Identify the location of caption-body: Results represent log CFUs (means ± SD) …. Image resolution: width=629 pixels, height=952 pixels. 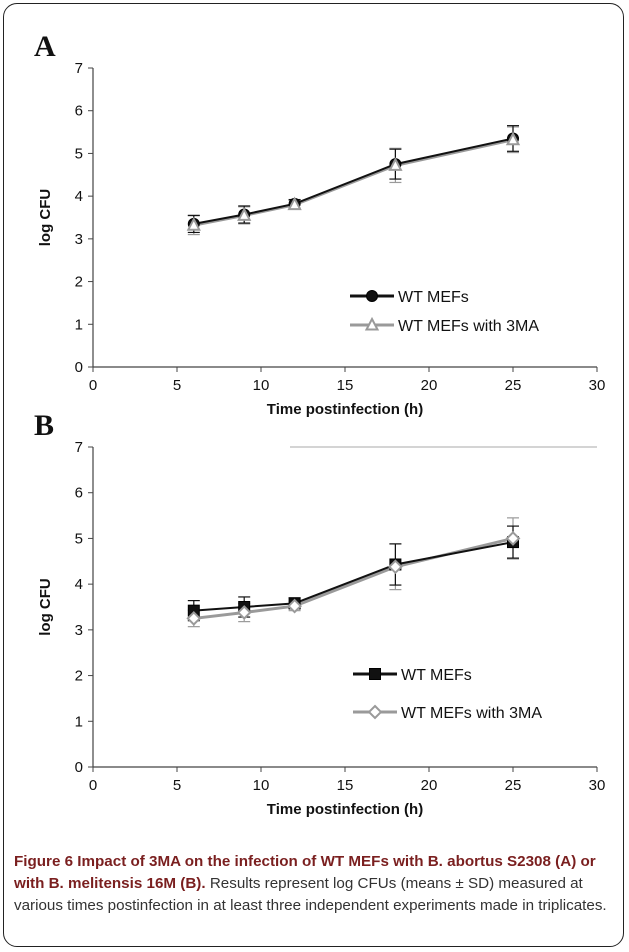
(310, 894).